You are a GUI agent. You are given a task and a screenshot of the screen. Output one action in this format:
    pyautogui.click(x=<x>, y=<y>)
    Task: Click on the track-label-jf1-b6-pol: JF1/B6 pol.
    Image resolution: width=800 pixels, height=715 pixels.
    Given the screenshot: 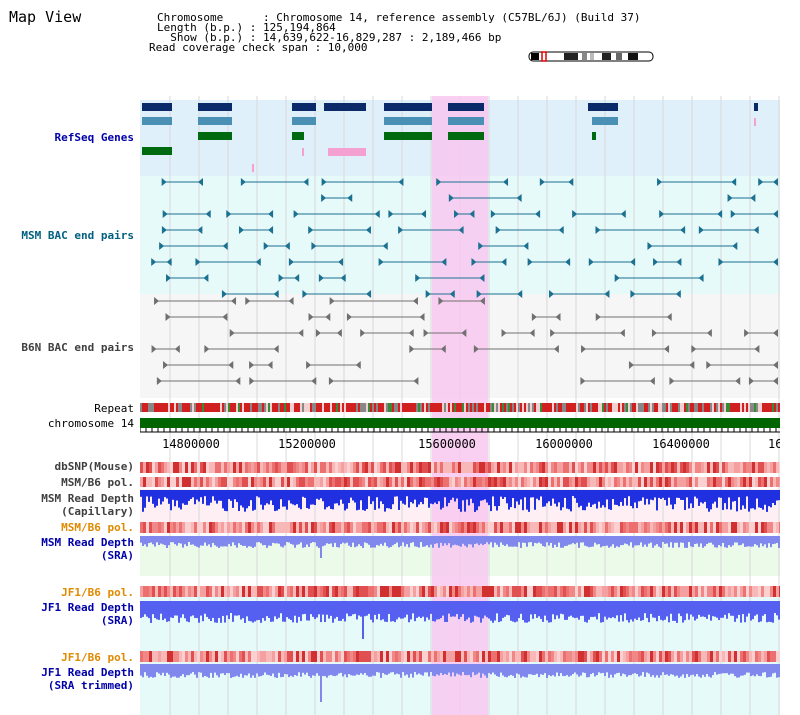 What is the action you would take?
    pyautogui.click(x=97, y=592)
    